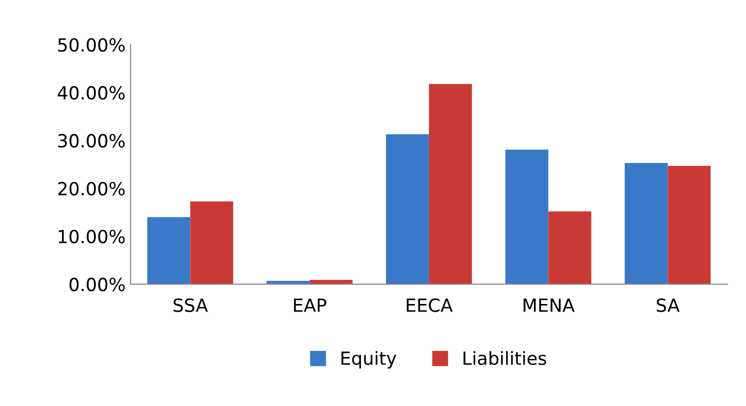  I want to click on y-tick-label: 50.00%, so click(91, 45).